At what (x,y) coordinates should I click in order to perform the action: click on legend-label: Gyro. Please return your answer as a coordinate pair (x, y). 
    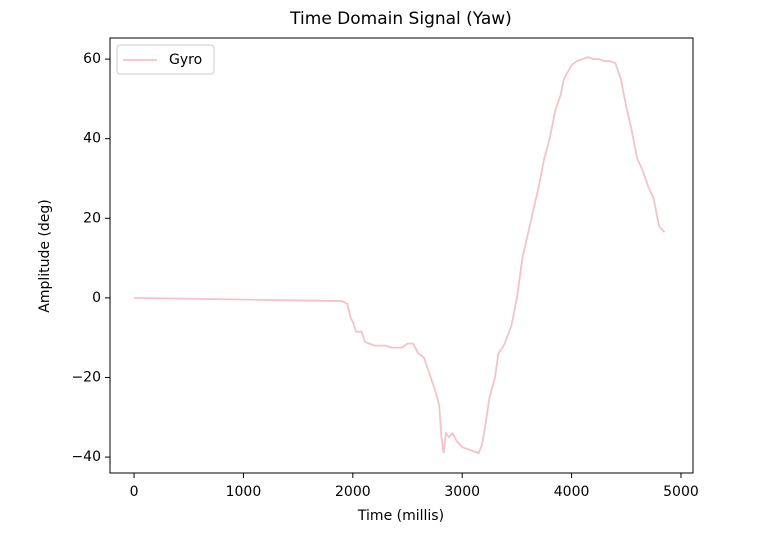
    Looking at the image, I should click on (185, 60).